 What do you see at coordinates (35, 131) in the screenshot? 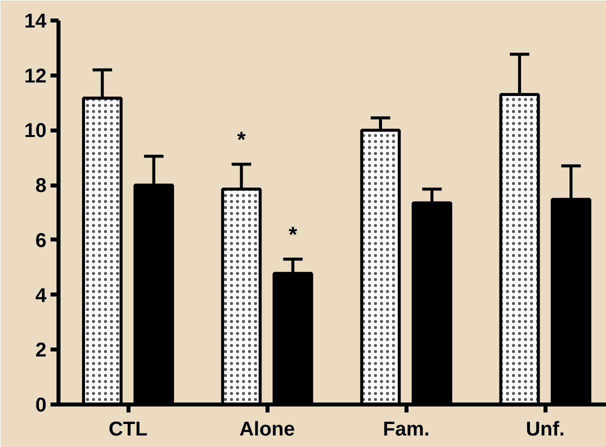
I see `y-tick-label: 10` at bounding box center [35, 131].